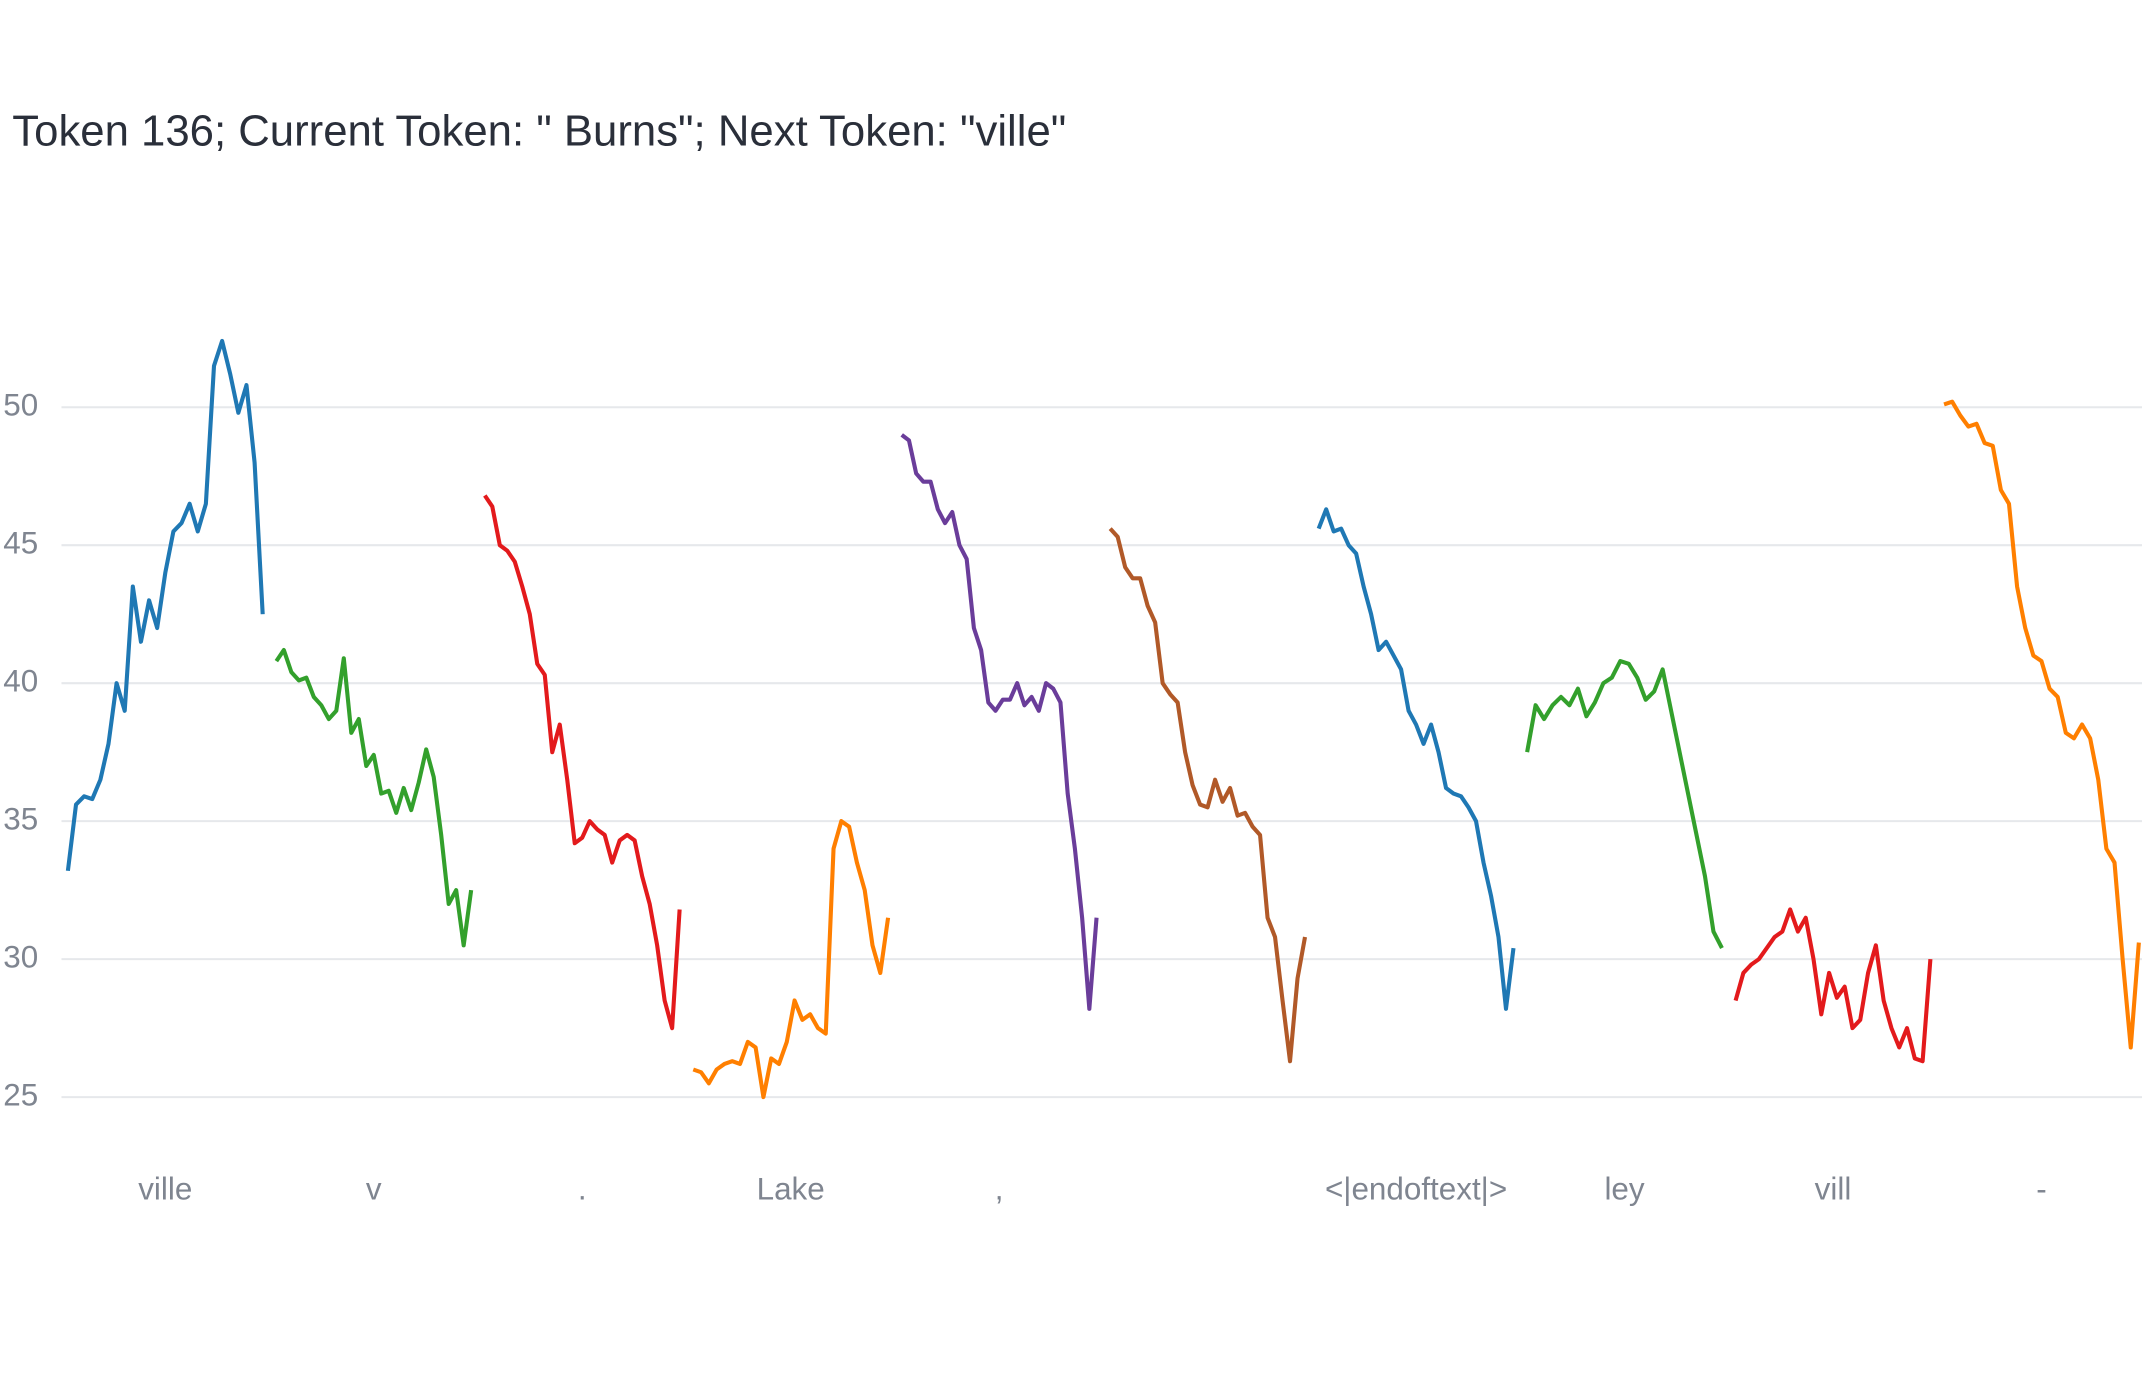 Image resolution: width=2142 pixels, height=1380 pixels. I want to click on x-tick-label: ,, so click(999, 1189).